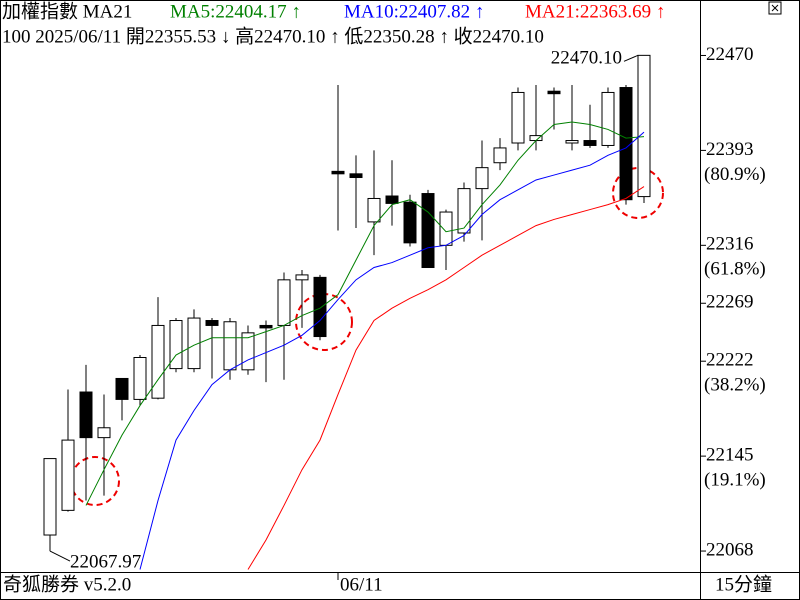  Describe the element at coordinates (67, 584) in the screenshot. I see `software-label: 奇狐勝券 v5.2.0` at that location.